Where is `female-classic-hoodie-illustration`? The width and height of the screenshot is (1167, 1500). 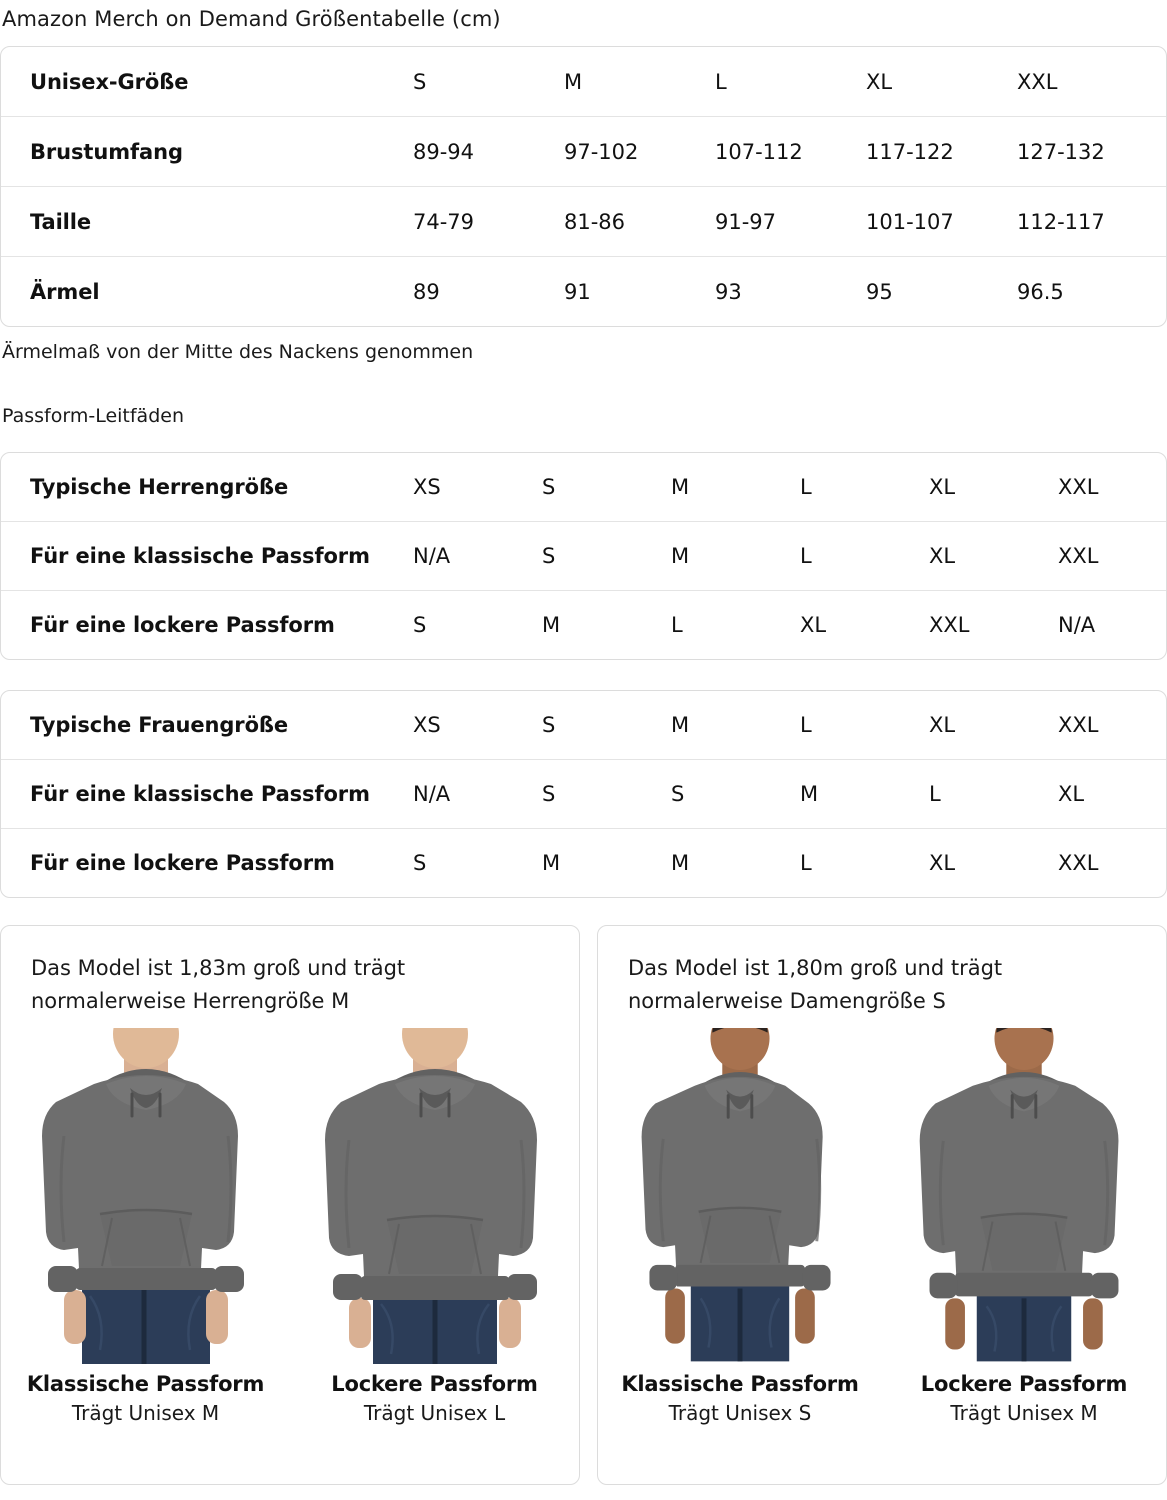 female-classic-hoodie-illustration is located at coordinates (740, 1195).